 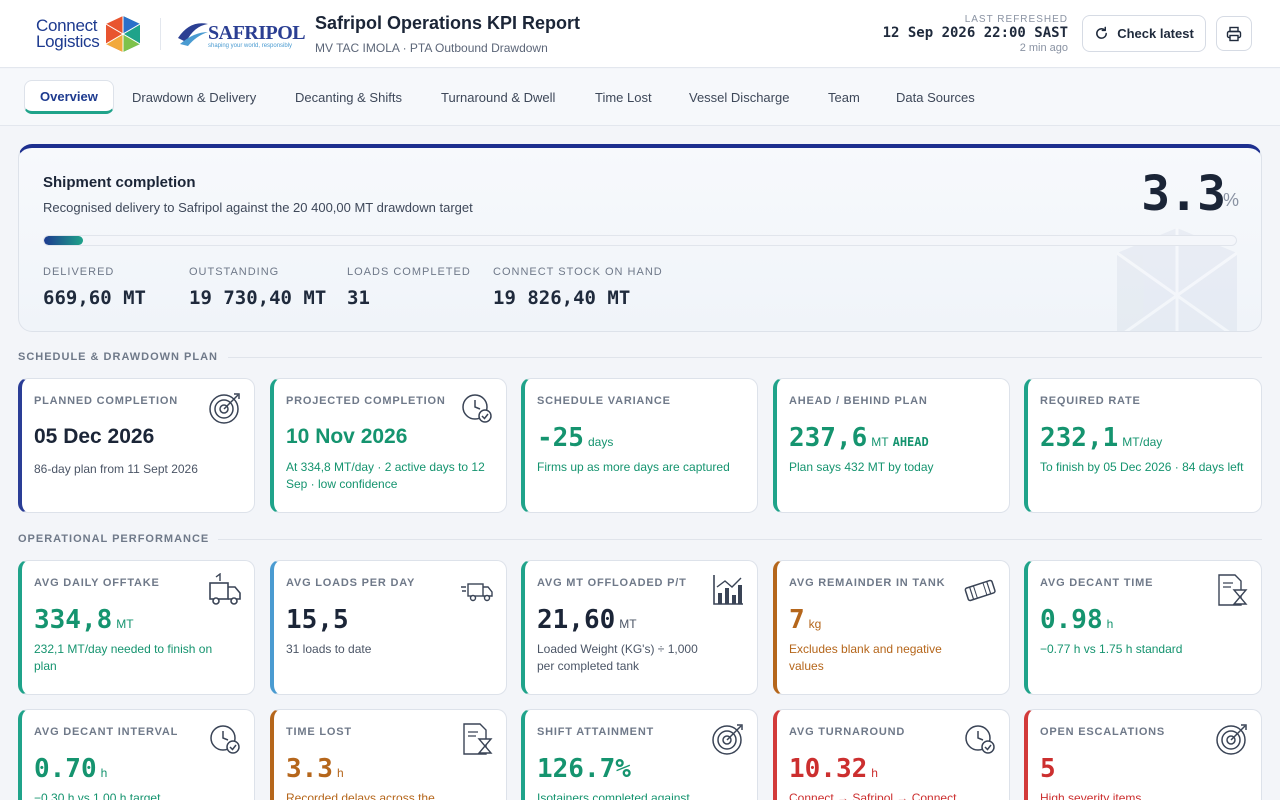 What do you see at coordinates (844, 97) in the screenshot?
I see `tab-team: Team` at bounding box center [844, 97].